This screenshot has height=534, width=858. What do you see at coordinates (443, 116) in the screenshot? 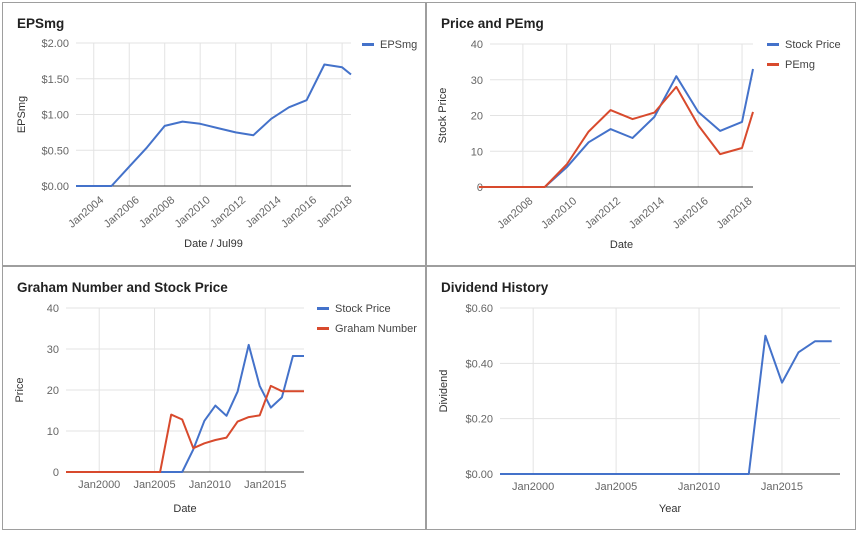
I see `y-axis-title: Stock Price` at bounding box center [443, 116].